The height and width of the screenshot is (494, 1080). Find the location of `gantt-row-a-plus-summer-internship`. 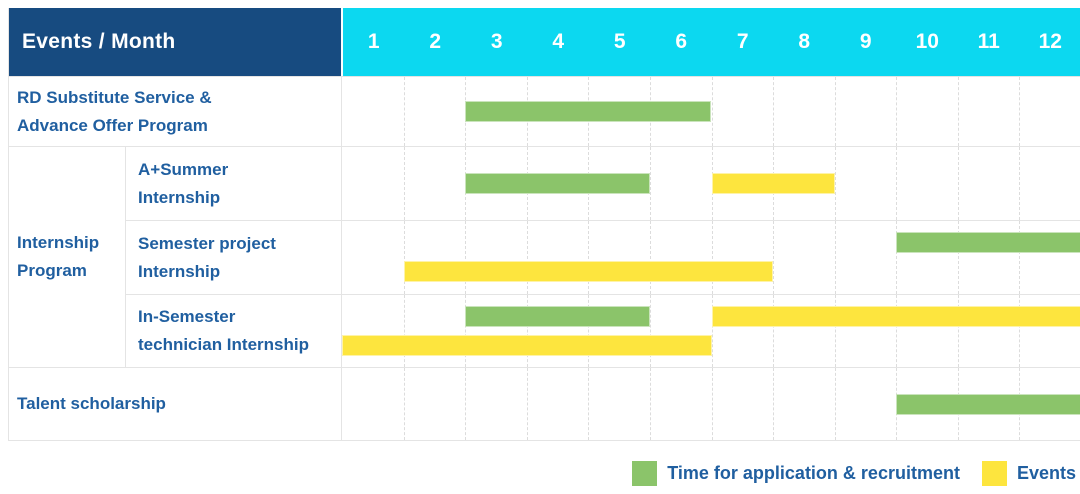

gantt-row-a-plus-summer-internship is located at coordinates (710, 183).